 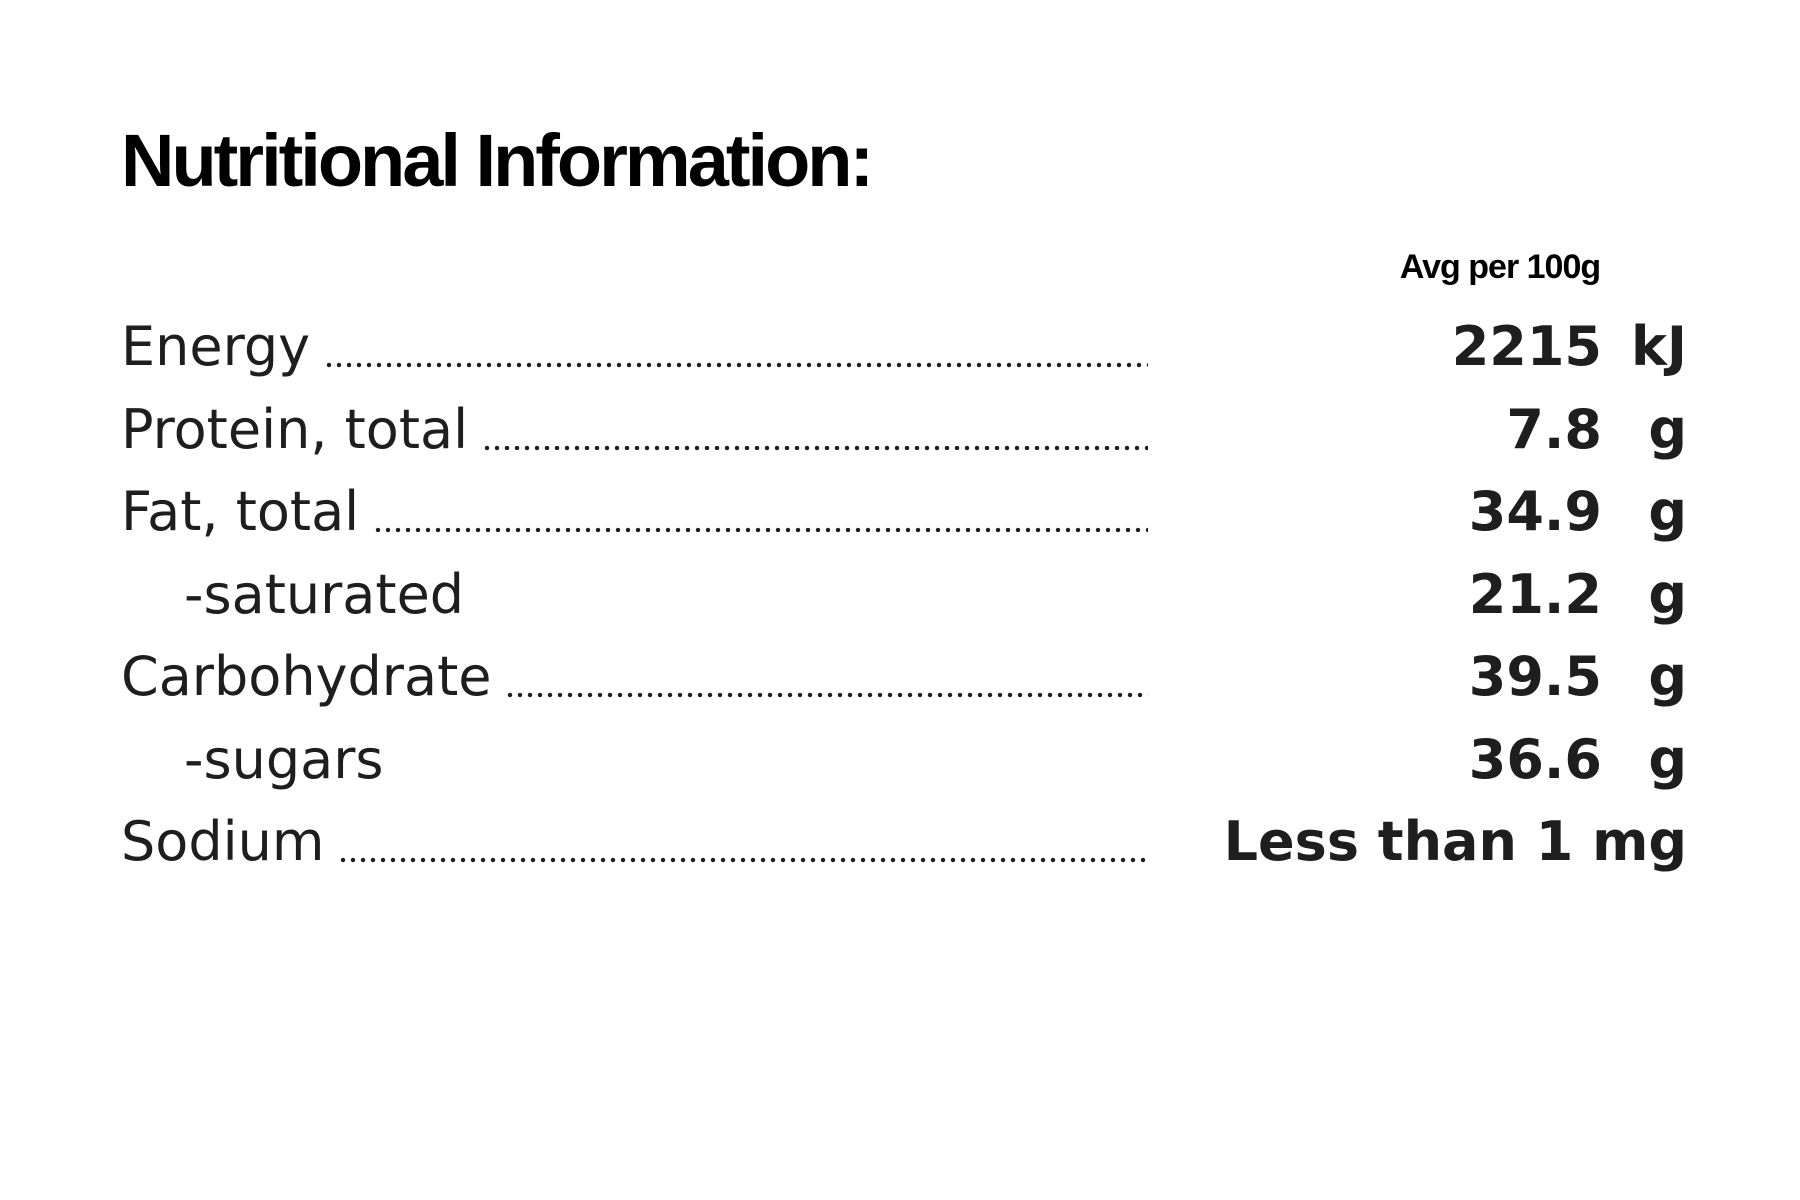 I want to click on row-label-cell: Energy, so click(x=634, y=347).